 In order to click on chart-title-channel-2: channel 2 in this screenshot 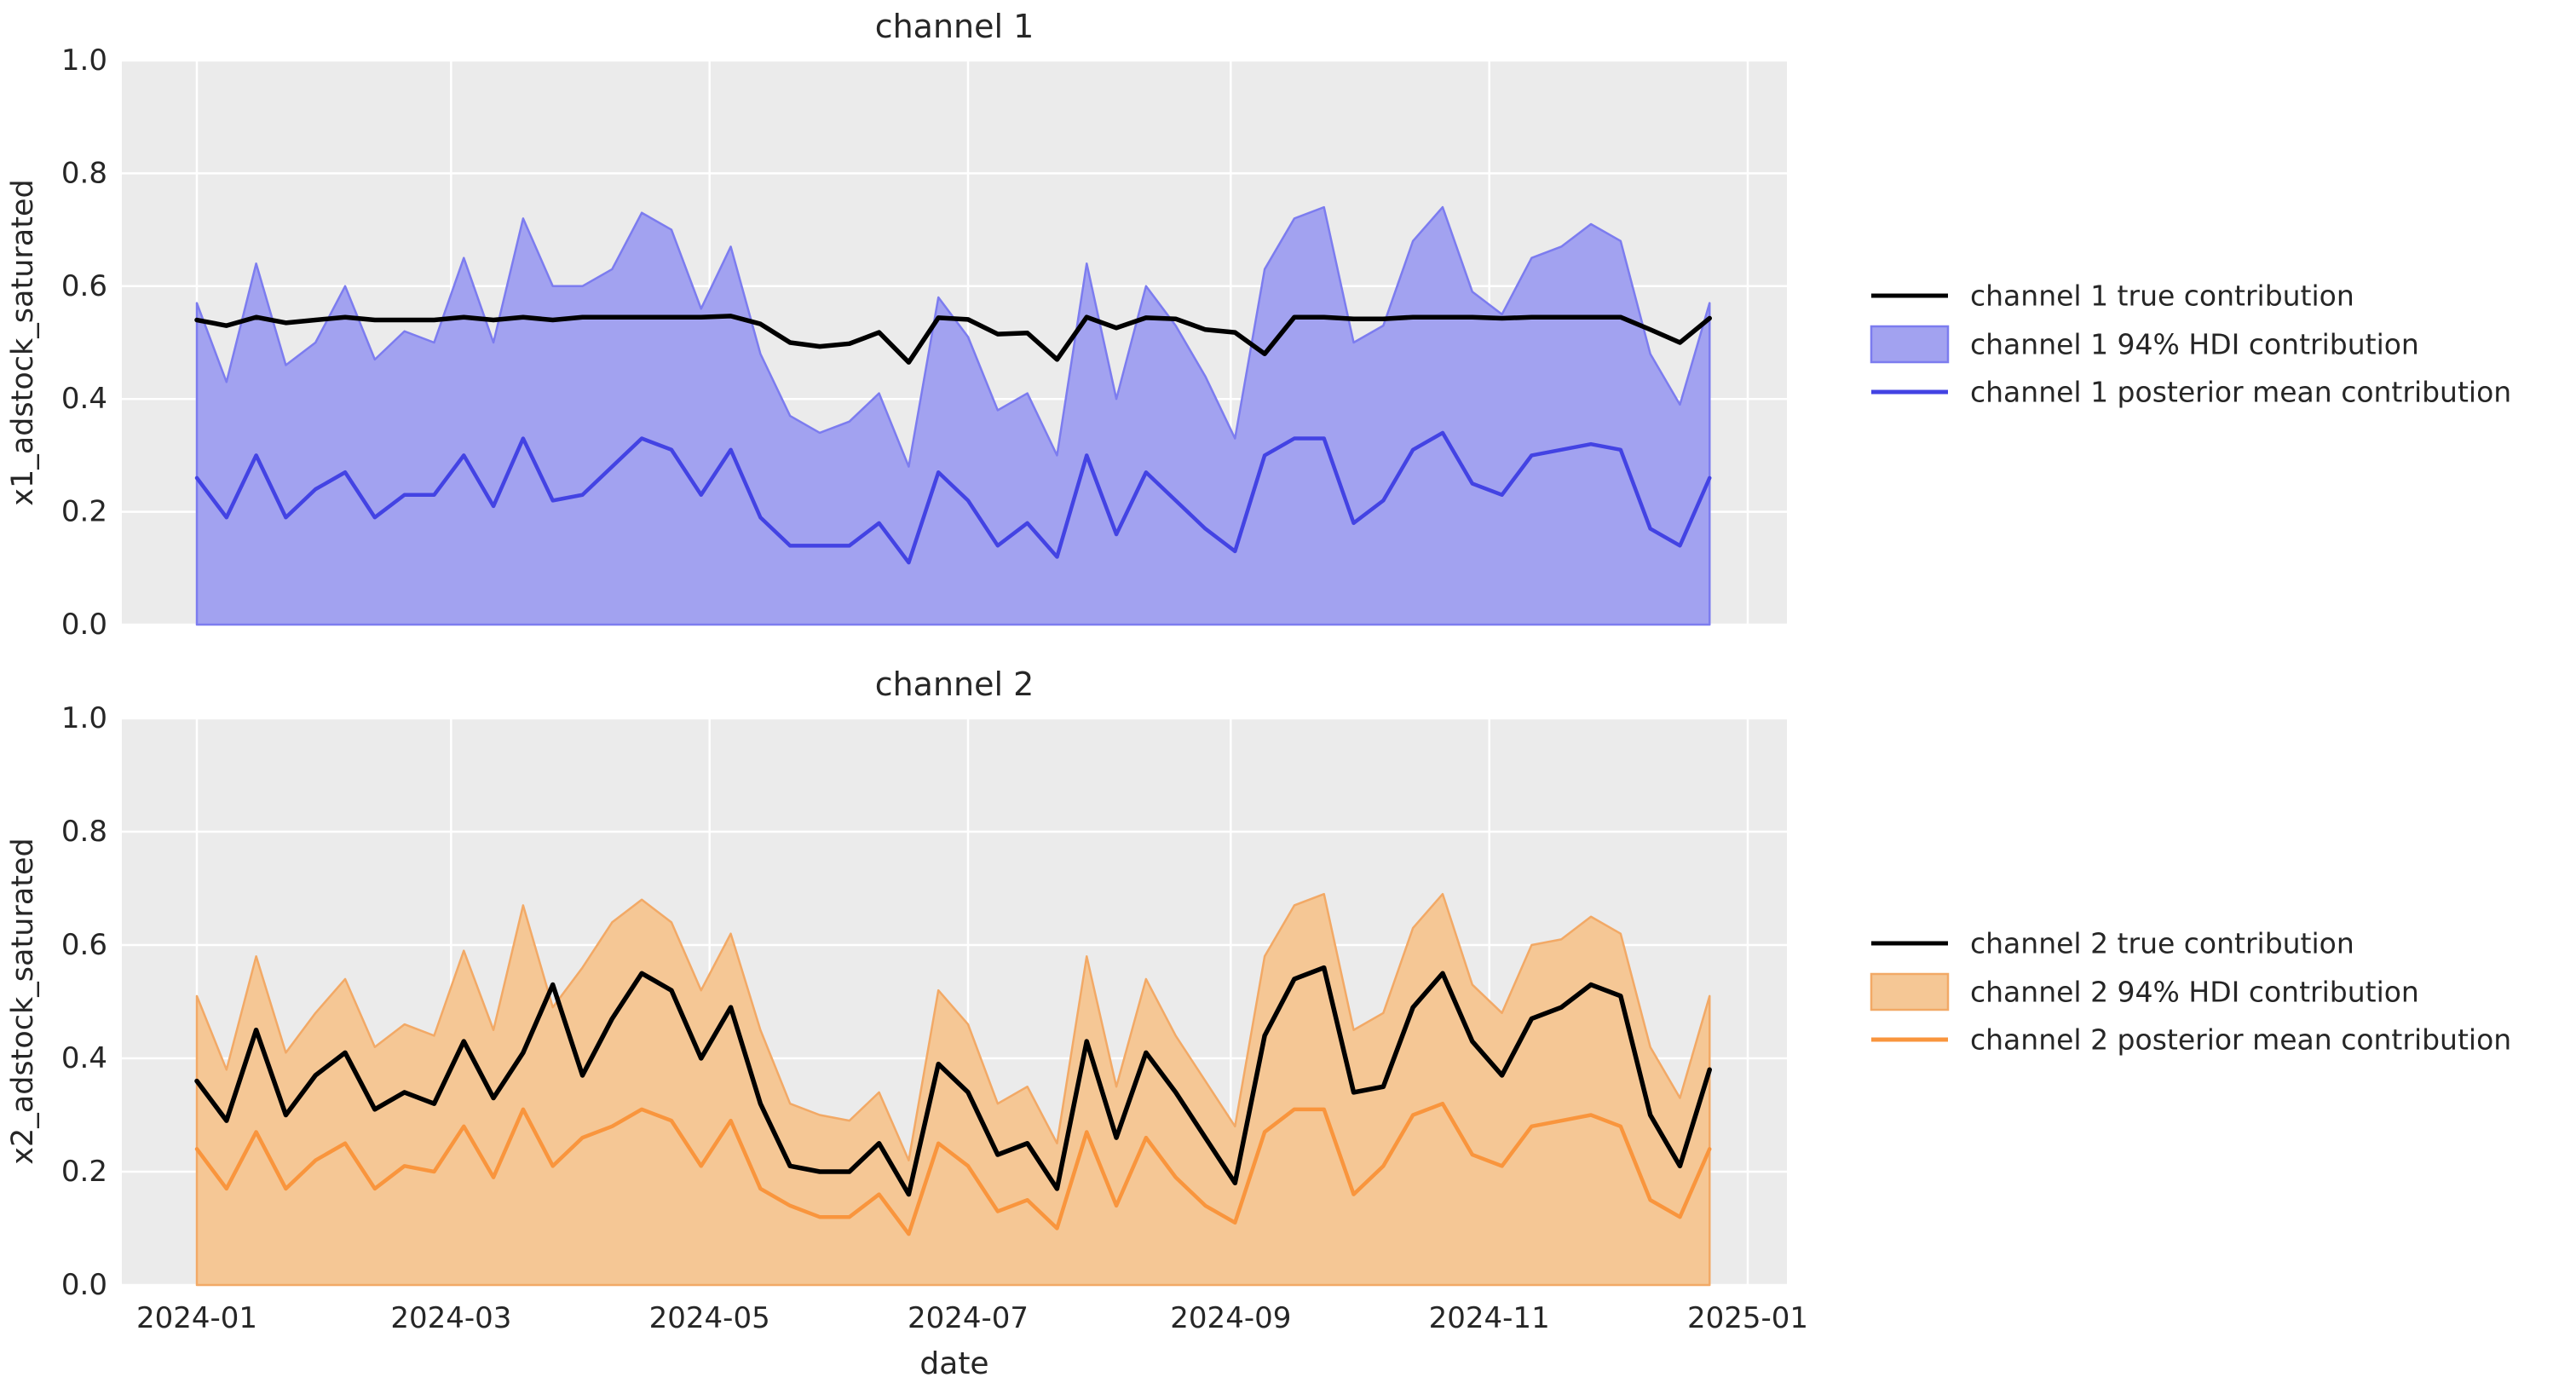, I will do `click(954, 684)`.